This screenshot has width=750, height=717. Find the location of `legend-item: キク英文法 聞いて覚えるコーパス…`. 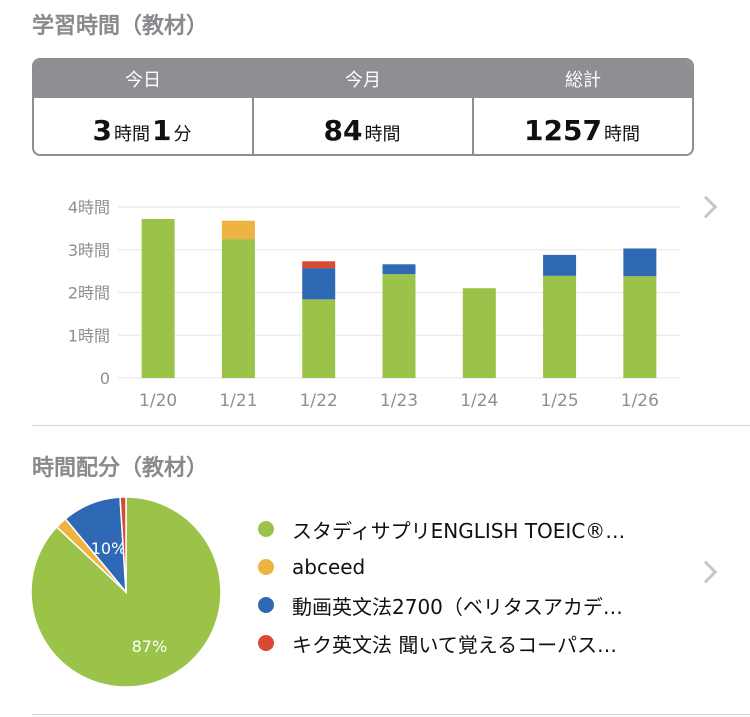

legend-item: キク英文法 聞いて覚えるコーパス… is located at coordinates (441, 643).